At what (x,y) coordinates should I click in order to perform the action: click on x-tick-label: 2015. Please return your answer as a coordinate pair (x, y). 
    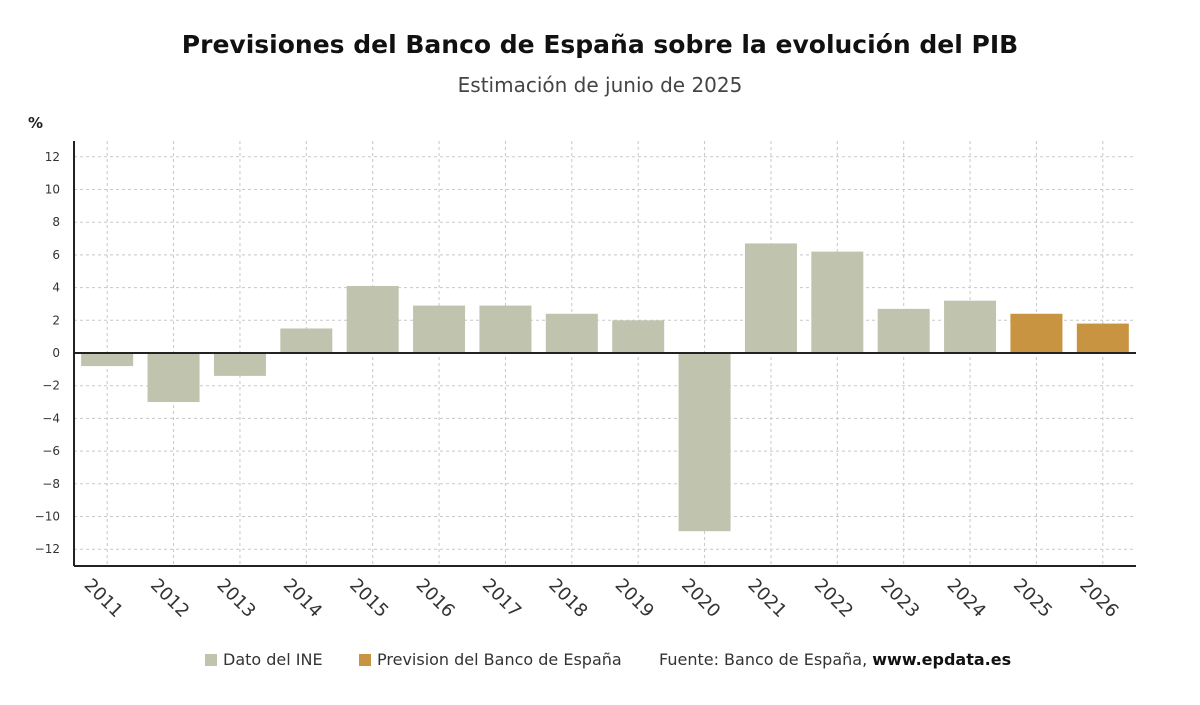
    Looking at the image, I should click on (368, 598).